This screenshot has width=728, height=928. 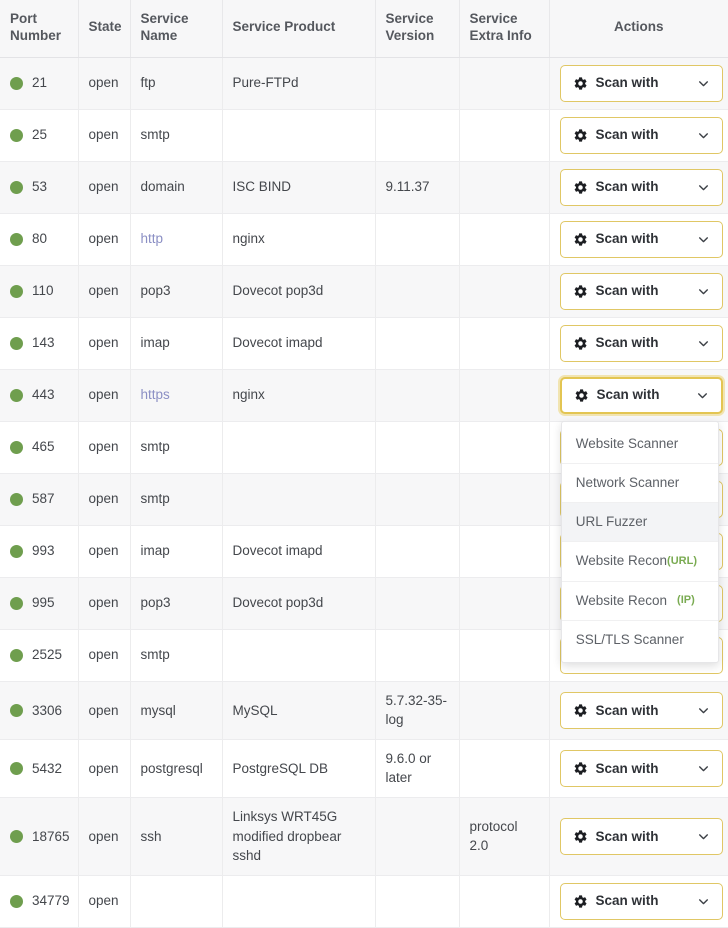 I want to click on table-row: 21 open ftp Pure-FTPd Scan with, so click(x=364, y=83).